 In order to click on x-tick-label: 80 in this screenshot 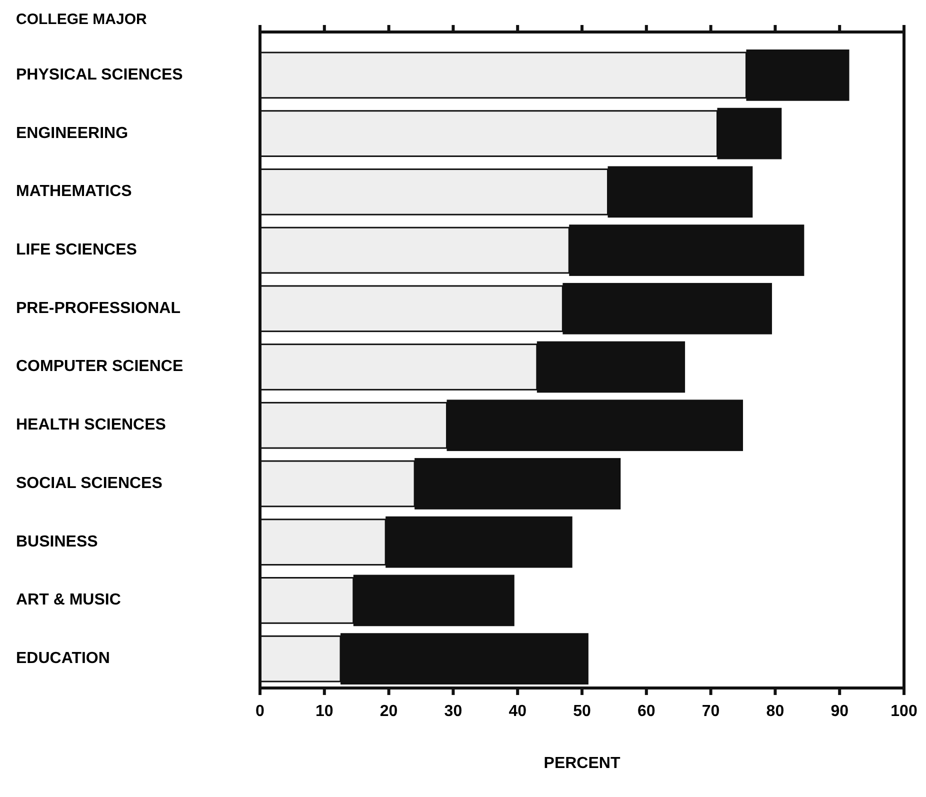, I will do `click(775, 711)`.